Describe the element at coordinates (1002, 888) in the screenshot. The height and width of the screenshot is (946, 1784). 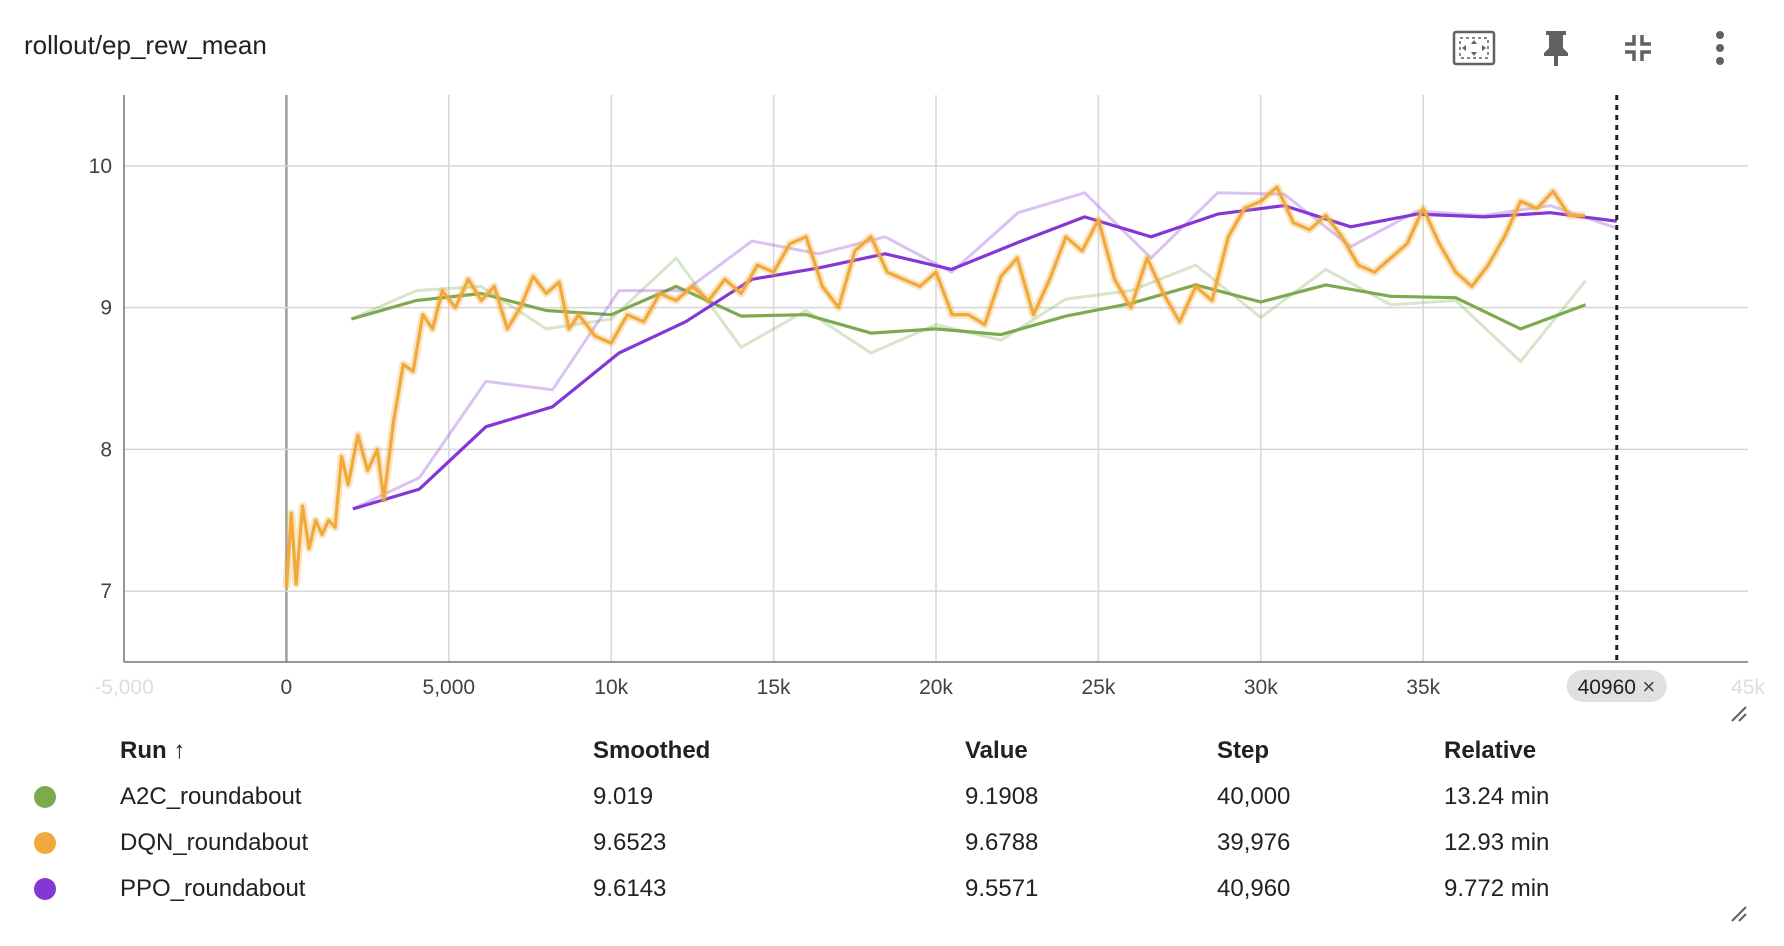
I see `raw-value: 9.5571` at that location.